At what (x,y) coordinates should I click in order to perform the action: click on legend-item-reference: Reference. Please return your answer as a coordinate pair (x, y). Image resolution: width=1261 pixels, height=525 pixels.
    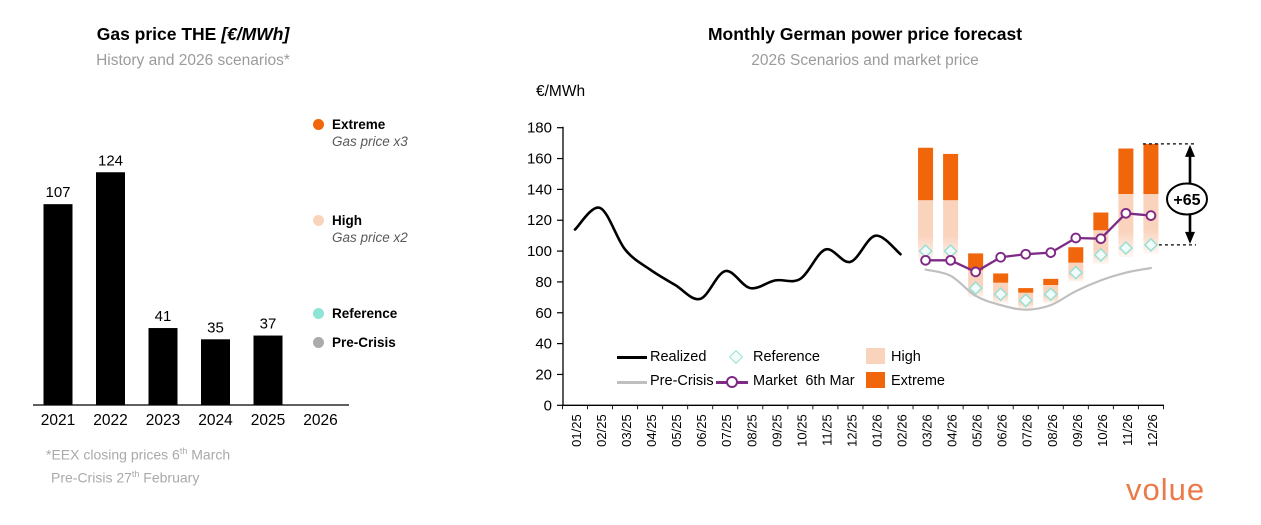
    Looking at the image, I should click on (355, 314).